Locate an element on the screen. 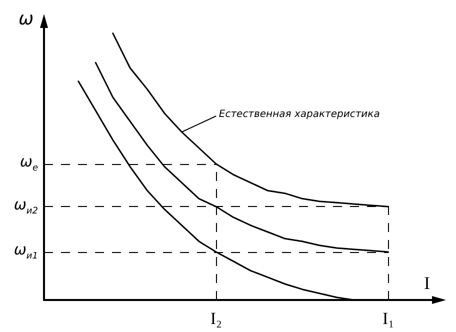  annotation: Естественная характеристика is located at coordinates (299, 114).